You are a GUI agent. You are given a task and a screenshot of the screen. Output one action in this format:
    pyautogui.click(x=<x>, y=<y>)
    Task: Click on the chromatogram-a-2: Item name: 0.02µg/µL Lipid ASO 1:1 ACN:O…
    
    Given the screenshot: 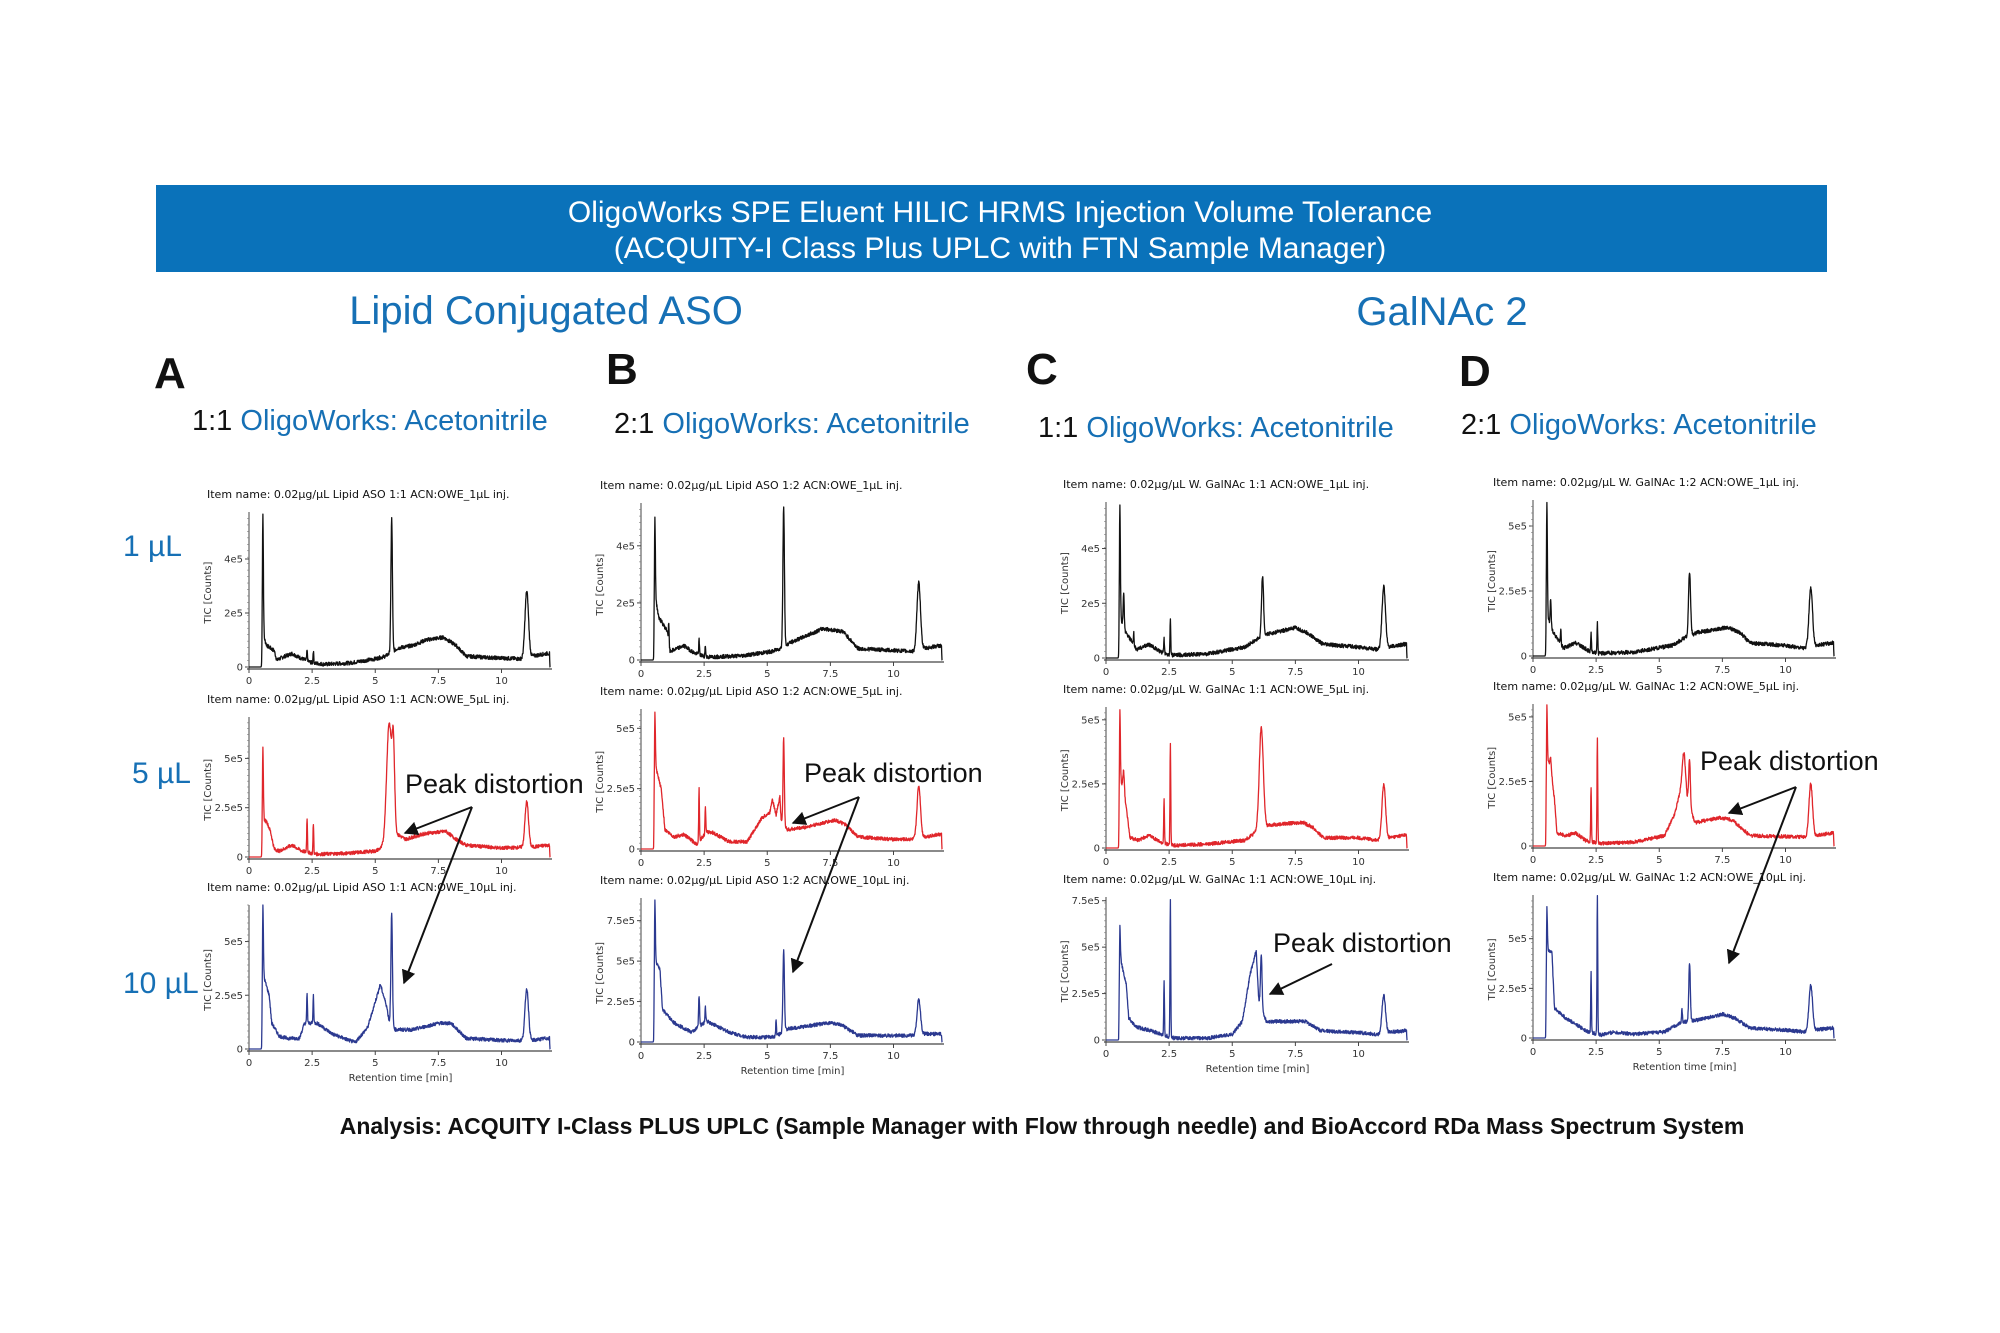 What is the action you would take?
    pyautogui.click(x=377, y=785)
    